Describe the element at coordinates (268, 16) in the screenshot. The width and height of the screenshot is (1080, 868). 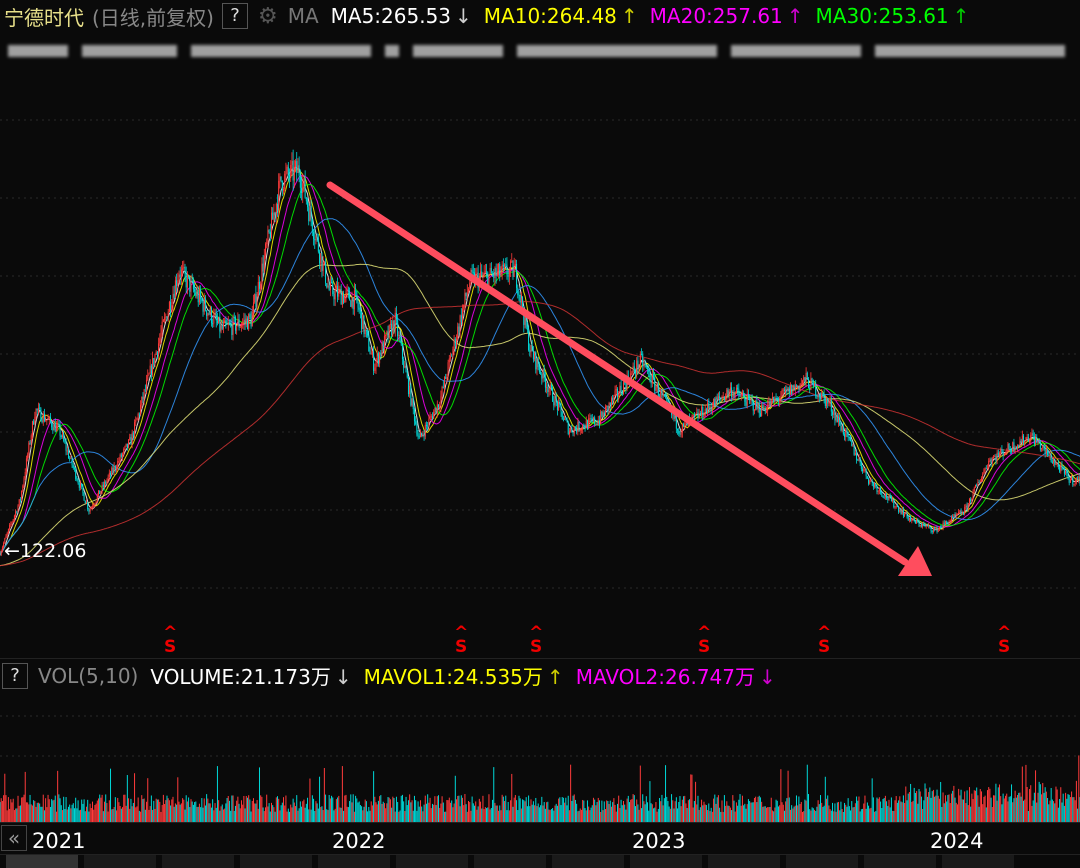
I see `gear-icon: ⚙` at that location.